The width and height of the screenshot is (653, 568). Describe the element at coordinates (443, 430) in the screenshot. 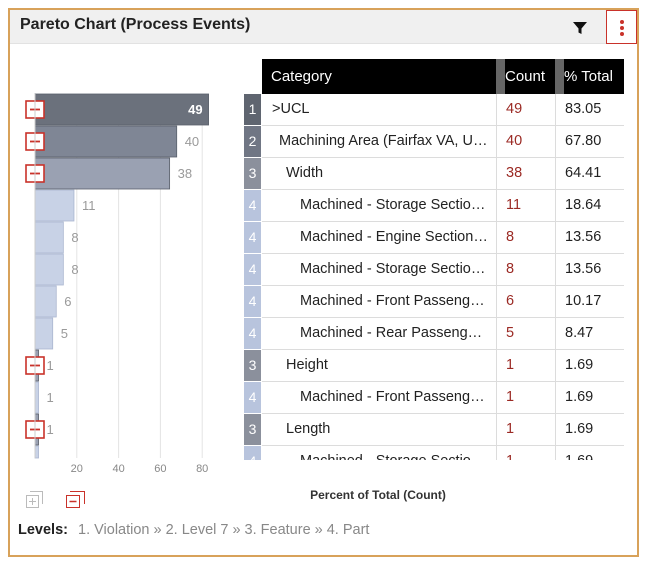

I see `table-row: Length 1 1.69` at that location.